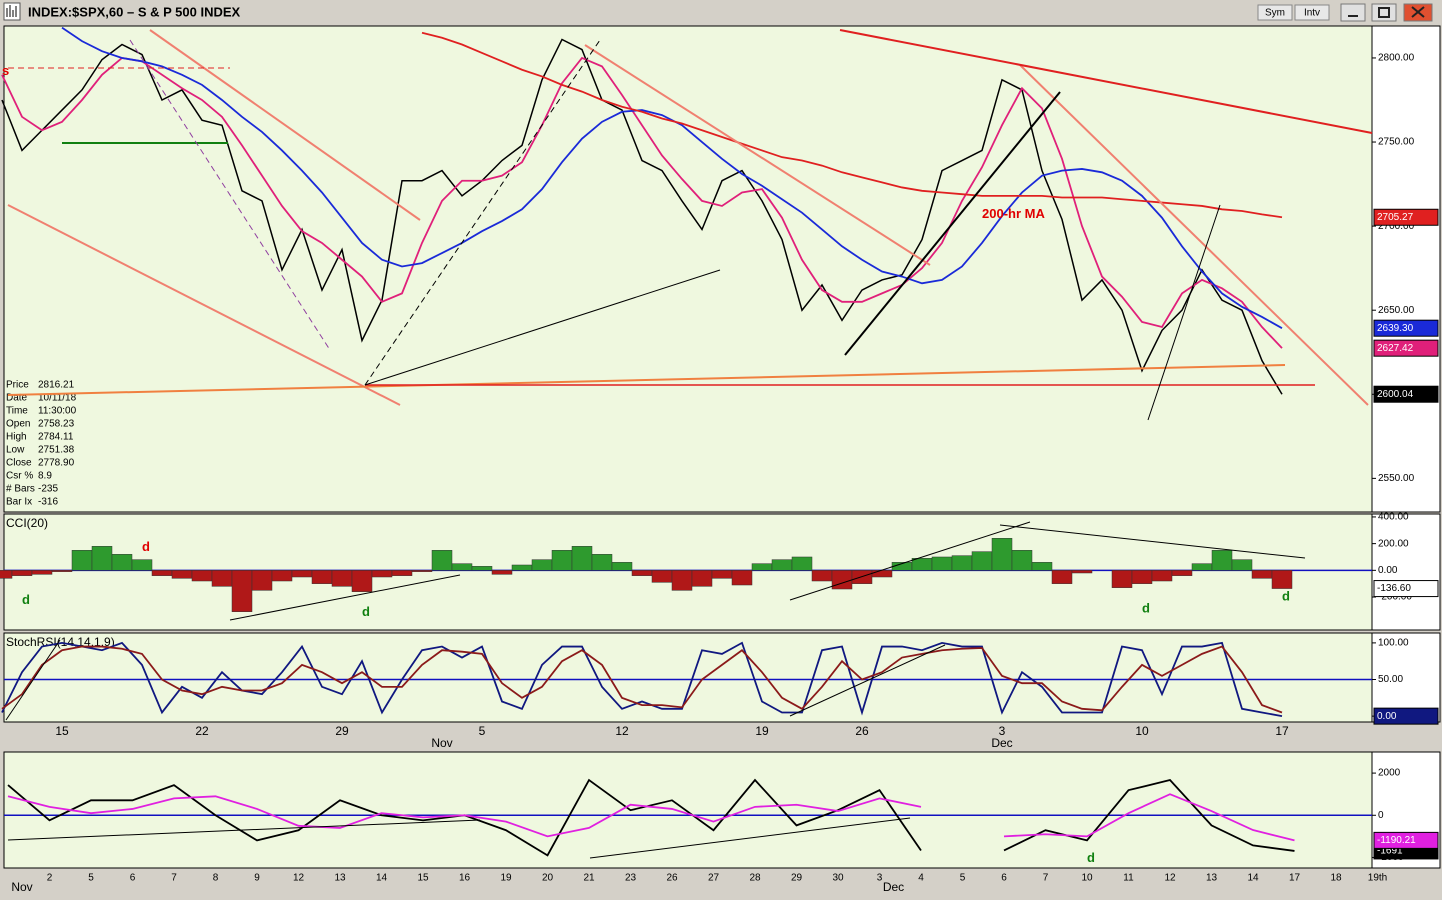  I want to click on x-tick-label: 15, so click(423, 878).